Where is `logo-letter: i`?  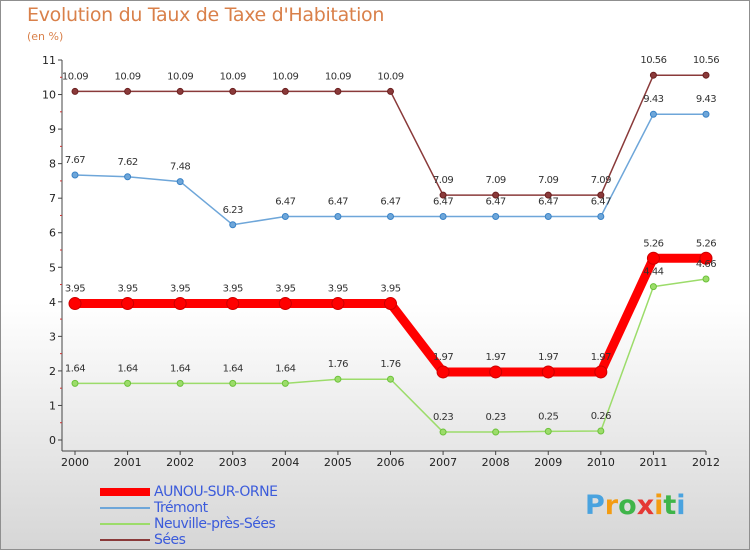 logo-letter: i is located at coordinates (659, 505).